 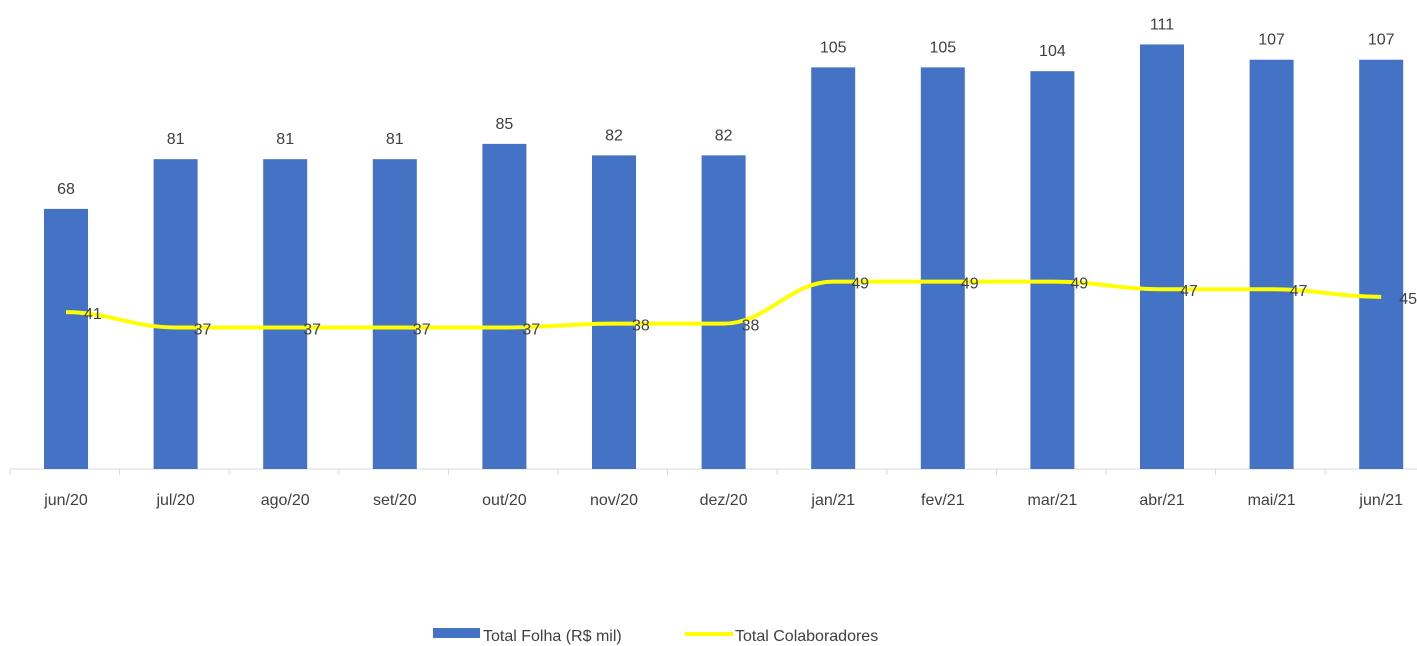 What do you see at coordinates (1053, 500) in the screenshot?
I see `x-axis-label: mar/21` at bounding box center [1053, 500].